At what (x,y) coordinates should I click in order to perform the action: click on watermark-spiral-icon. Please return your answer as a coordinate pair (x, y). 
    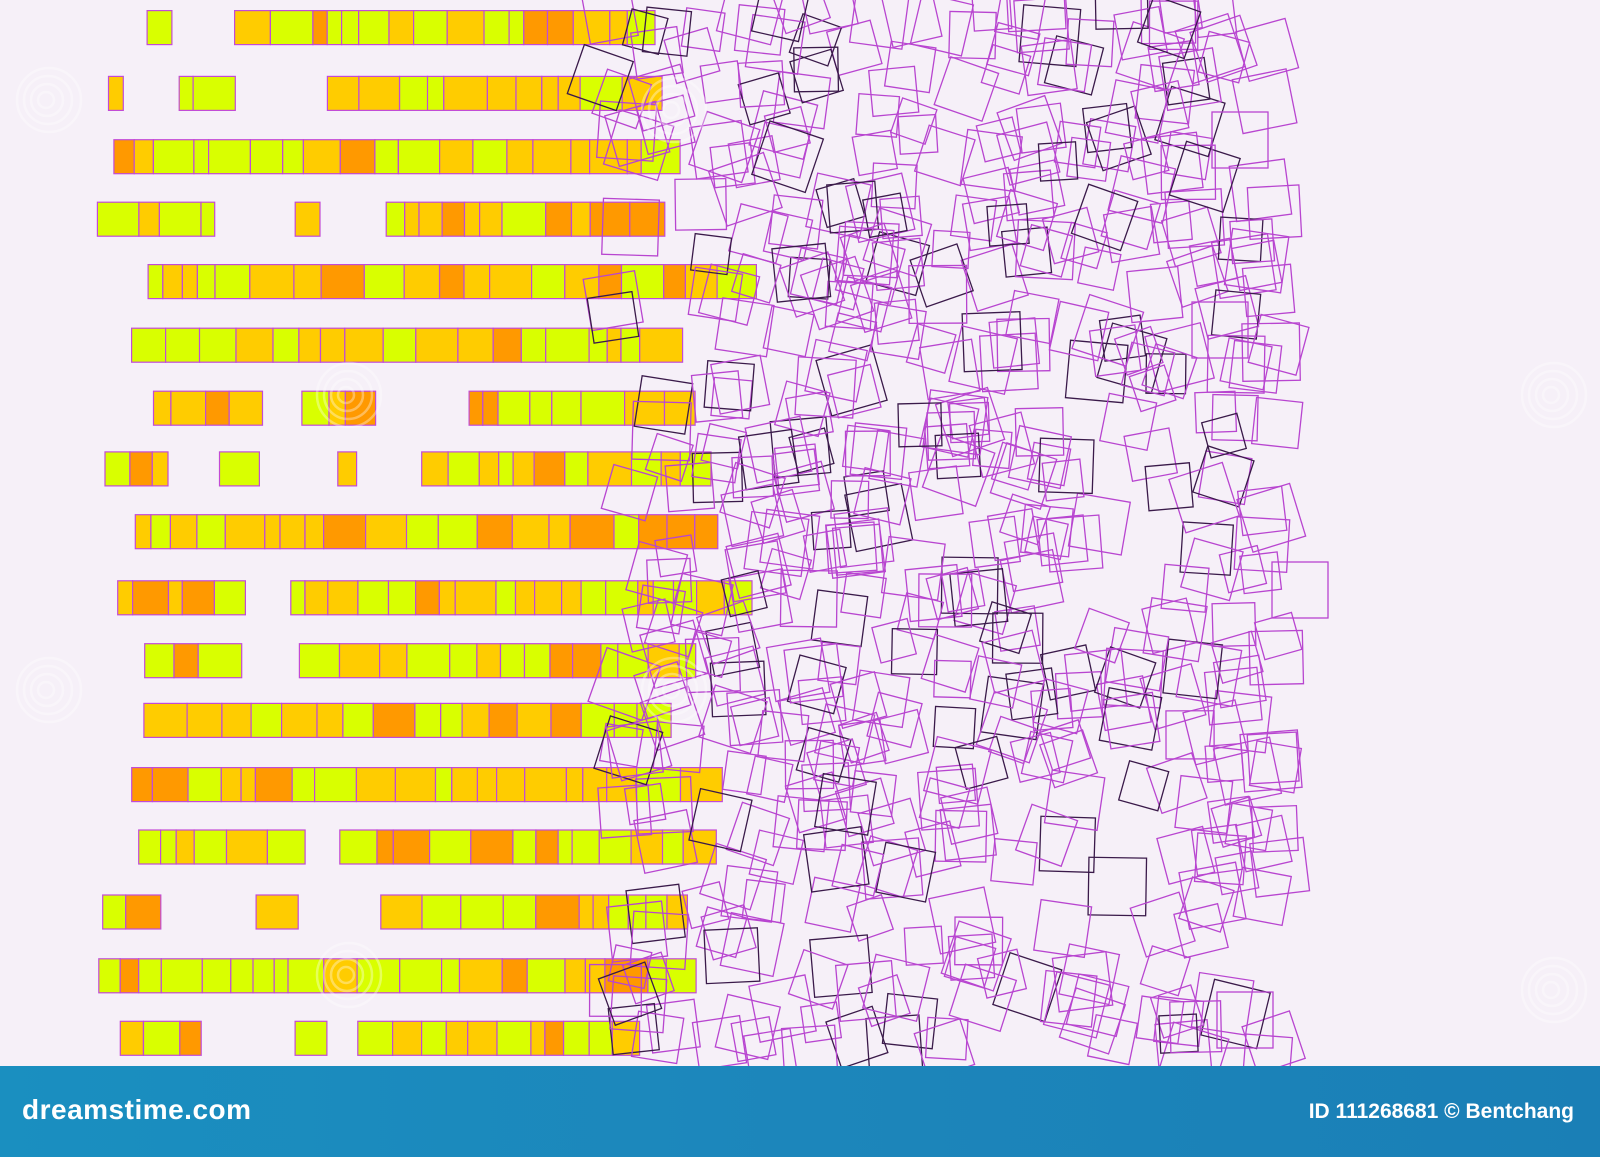
    Looking at the image, I should click on (1554, 395).